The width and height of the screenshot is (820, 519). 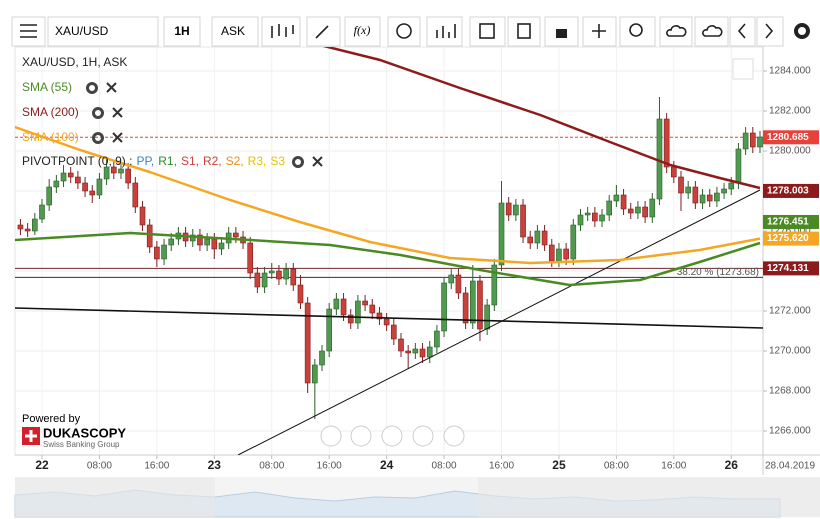 I want to click on crosshair-icon, so click(x=599, y=31).